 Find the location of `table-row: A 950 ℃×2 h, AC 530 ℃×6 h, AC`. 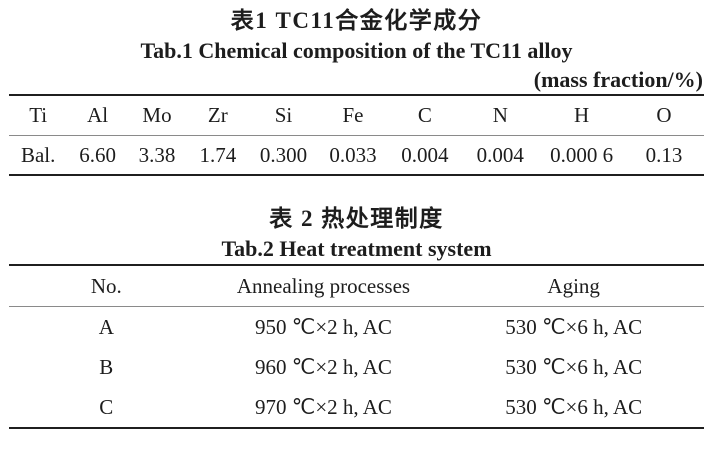

table-row: A 950 ℃×2 h, AC 530 ℃×6 h, AC is located at coordinates (356, 327).